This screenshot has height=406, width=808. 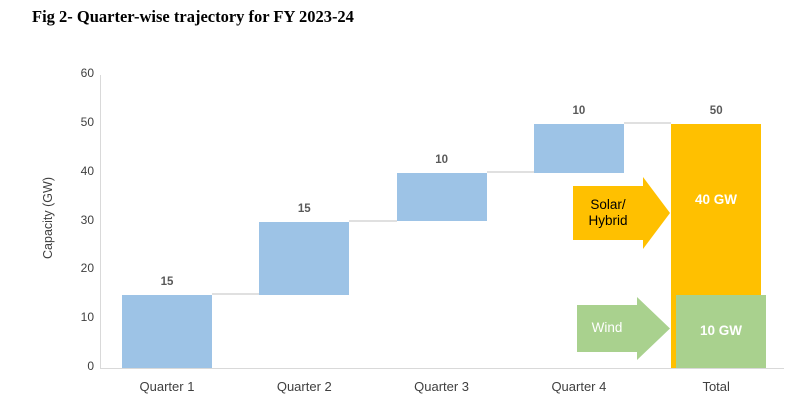 I want to click on y-tick-label: 30, so click(x=87, y=219).